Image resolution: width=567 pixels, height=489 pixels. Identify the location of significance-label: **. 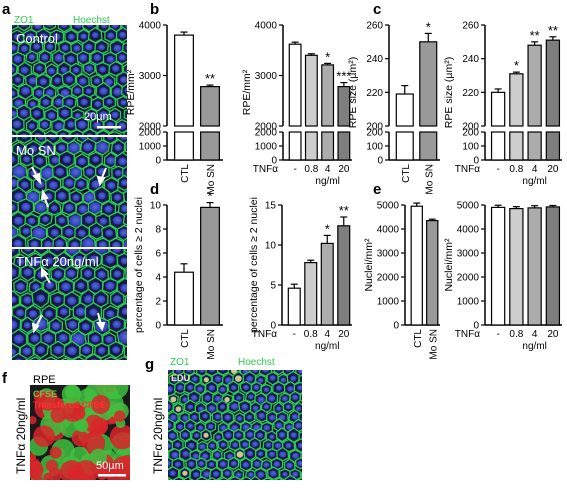
(344, 210).